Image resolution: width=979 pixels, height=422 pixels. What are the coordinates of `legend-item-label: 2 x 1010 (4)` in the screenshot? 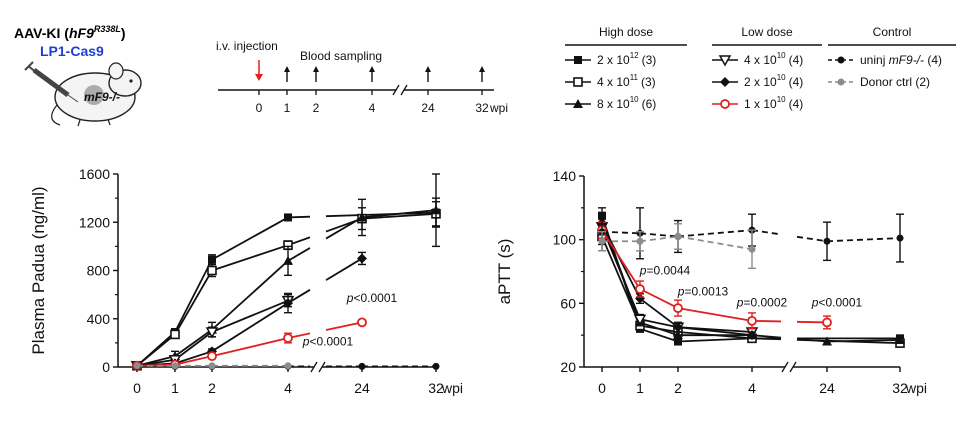 It's located at (773, 81).